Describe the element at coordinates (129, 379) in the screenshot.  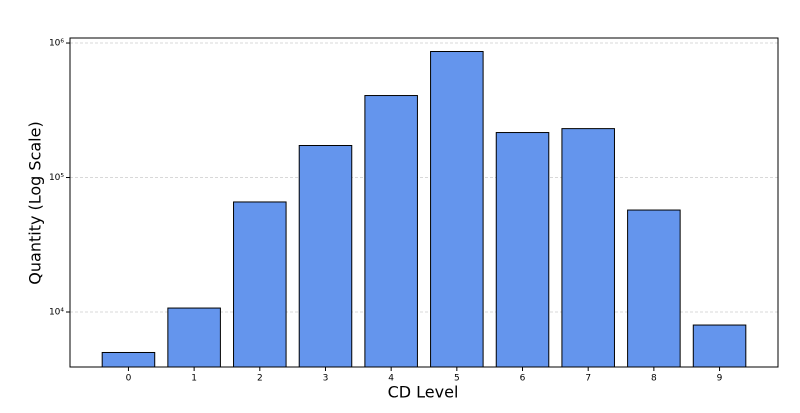
I see `x-tick-label: 0` at that location.